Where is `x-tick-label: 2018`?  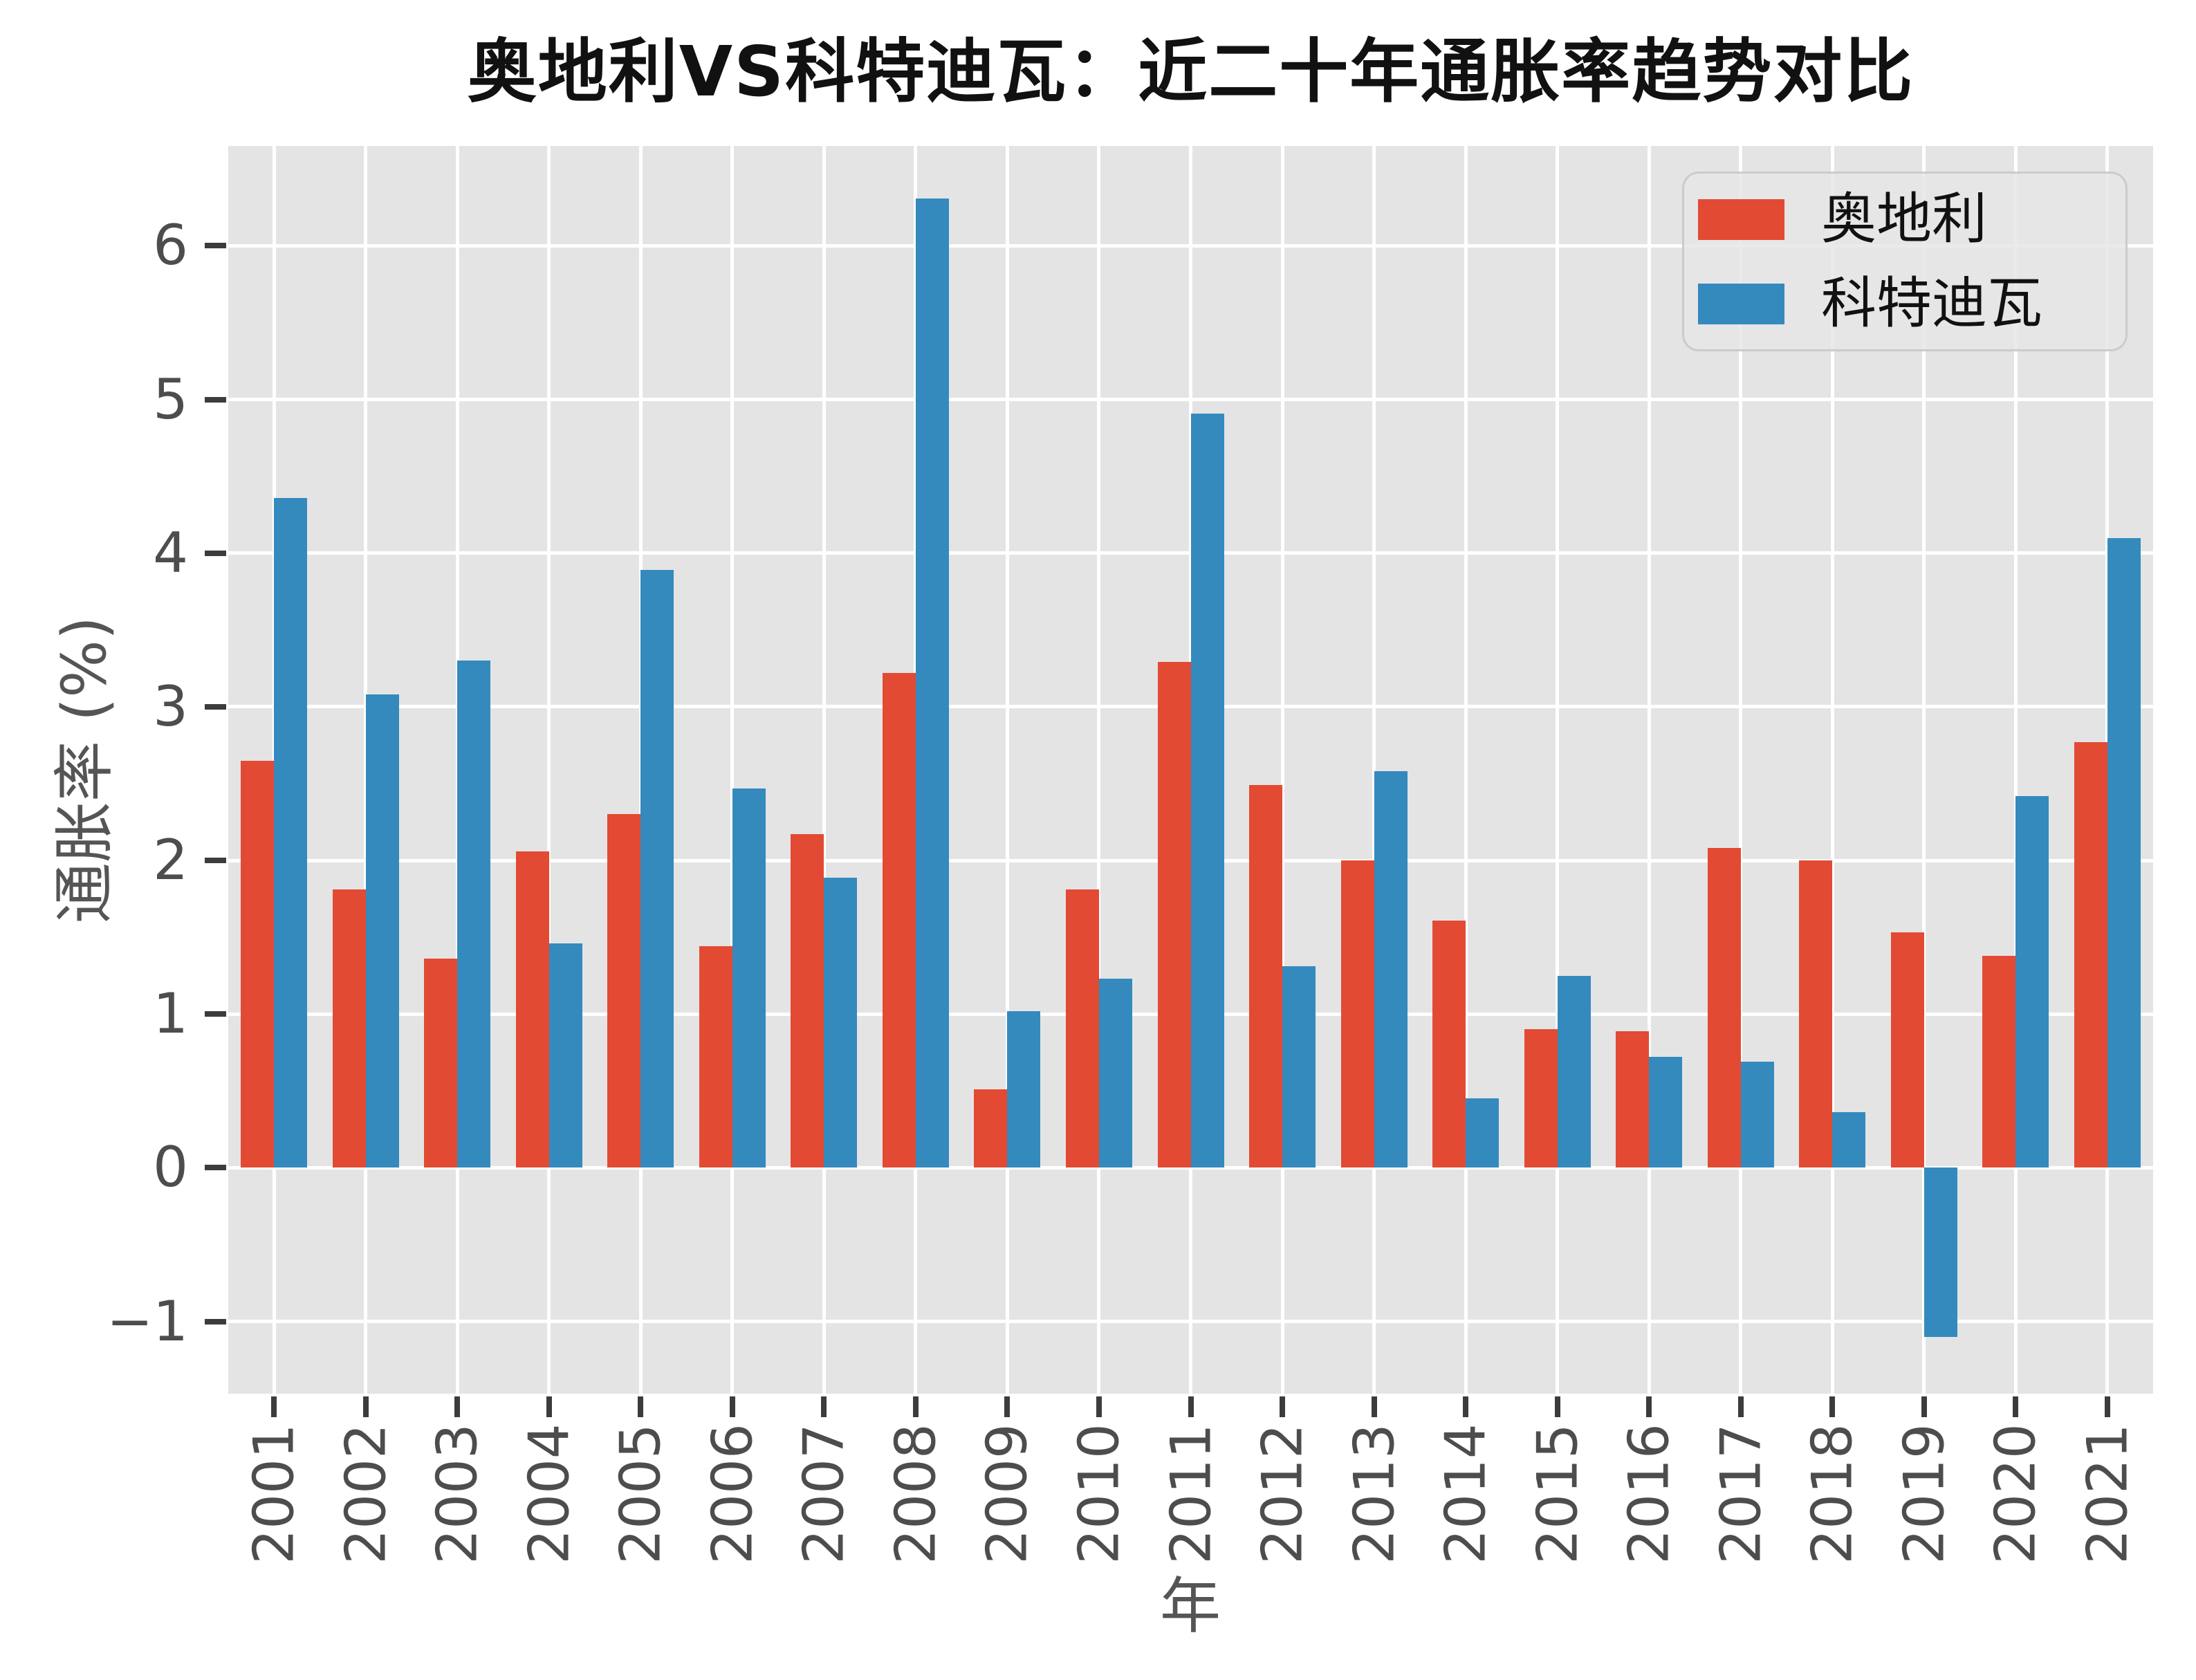 x-tick-label: 2018 is located at coordinates (1833, 1493).